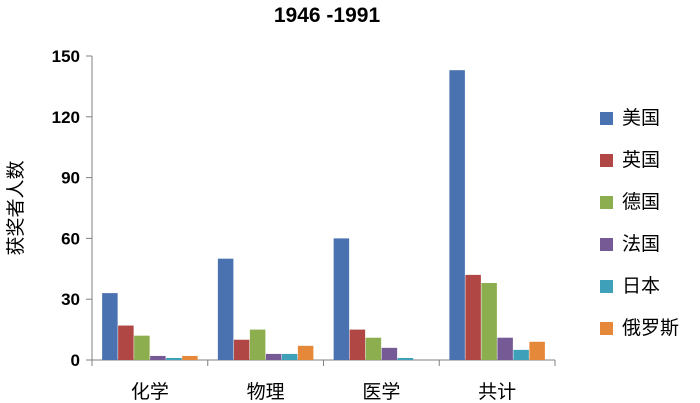  I want to click on legend-label: 日本, so click(641, 286).